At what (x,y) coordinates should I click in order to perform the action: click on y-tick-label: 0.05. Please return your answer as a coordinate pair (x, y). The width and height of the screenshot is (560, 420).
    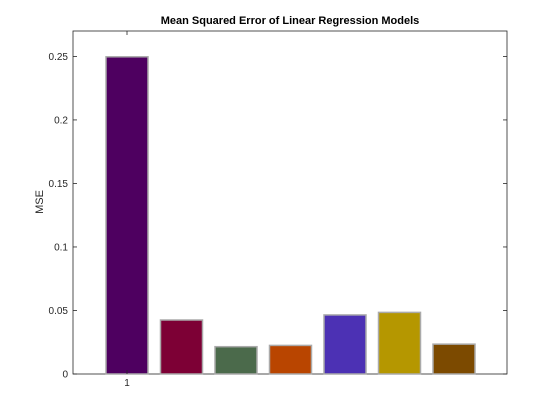
    Looking at the image, I should click on (59, 311).